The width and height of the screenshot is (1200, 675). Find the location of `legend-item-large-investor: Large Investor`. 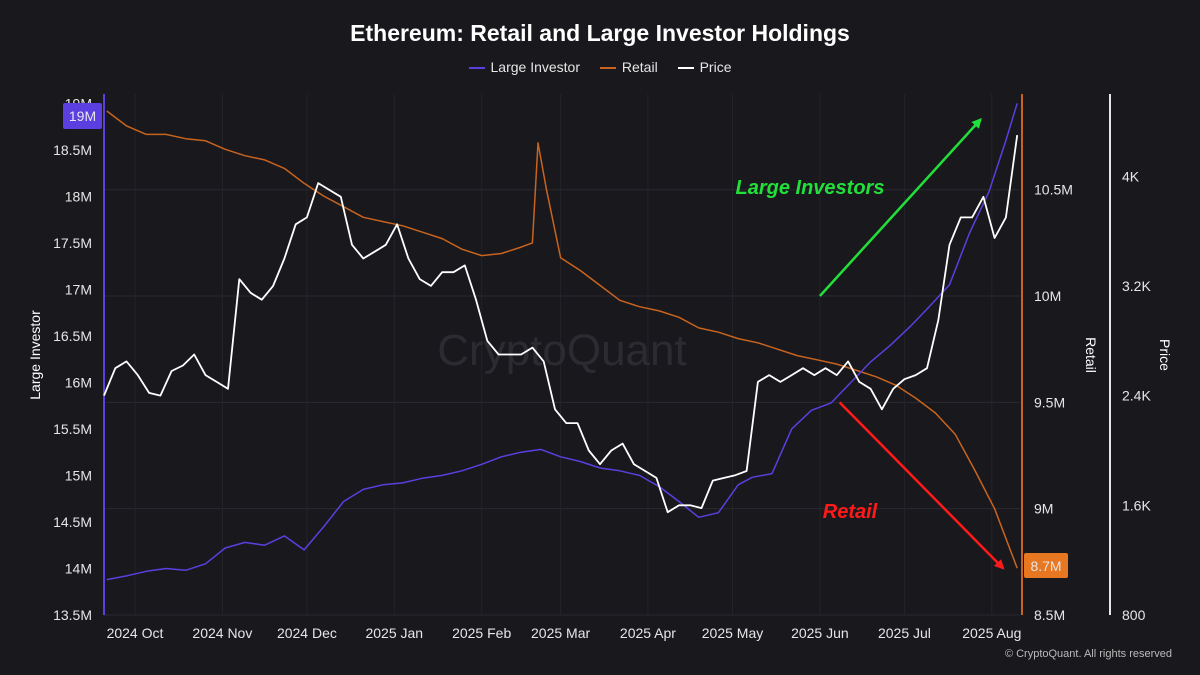

legend-item-large-investor: Large Investor is located at coordinates (524, 67).